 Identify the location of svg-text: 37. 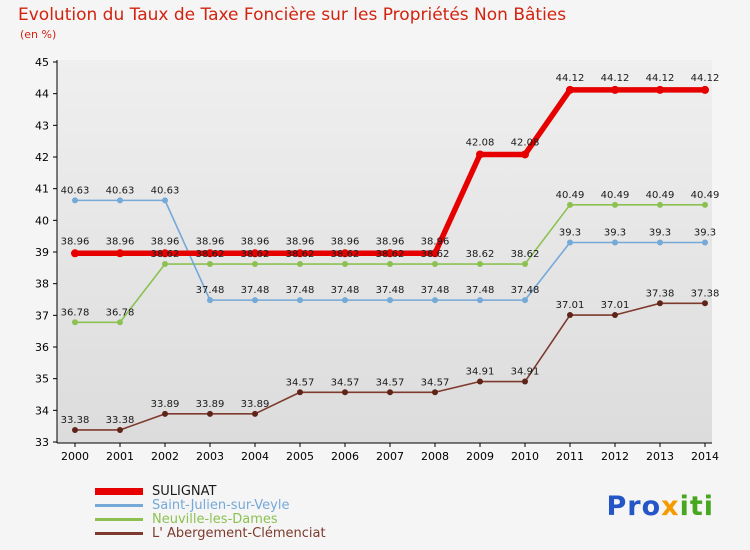
(42, 315).